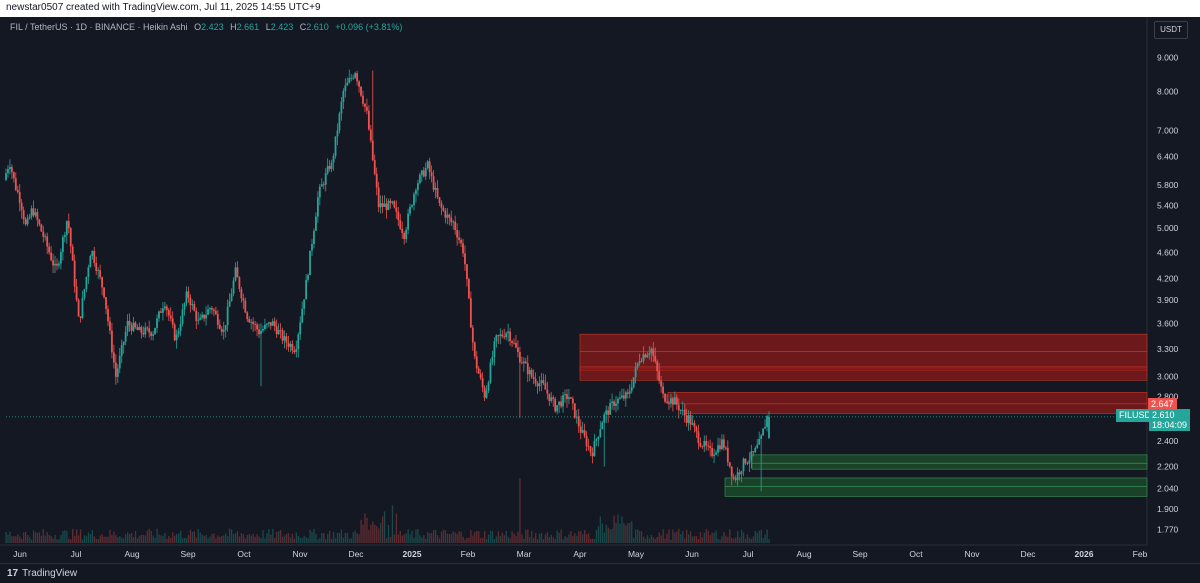 Image resolution: width=1200 pixels, height=583 pixels. I want to click on currency-unit-button: USDT, so click(1171, 30).